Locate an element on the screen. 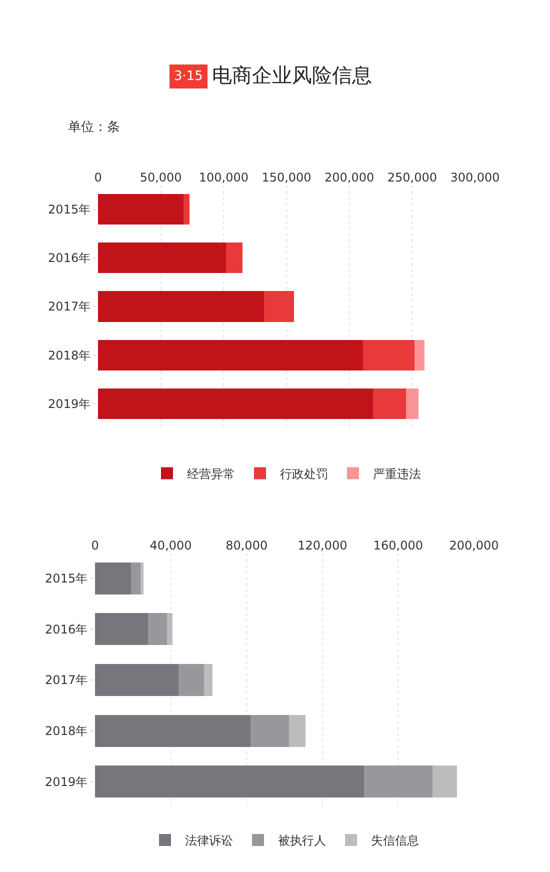 The height and width of the screenshot is (872, 550). x-tick-label: 300,000 is located at coordinates (475, 177).